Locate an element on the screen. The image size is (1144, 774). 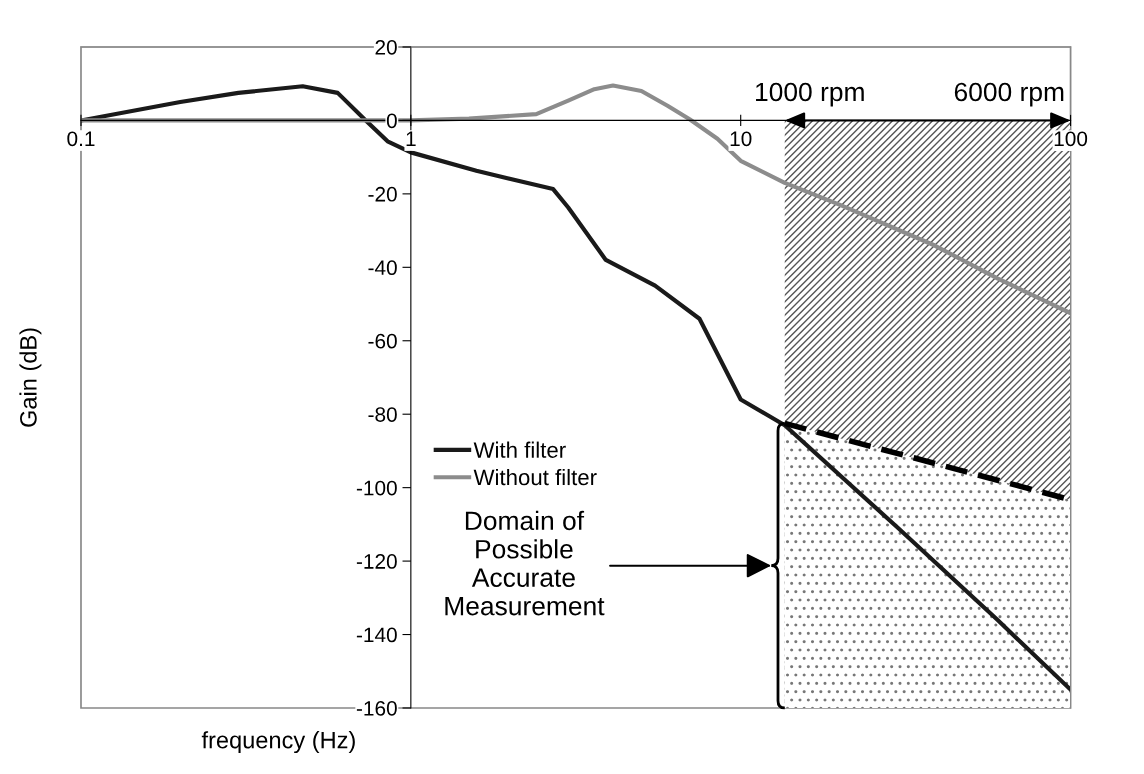
x-tick-label: 0.1 is located at coordinates (81, 139).